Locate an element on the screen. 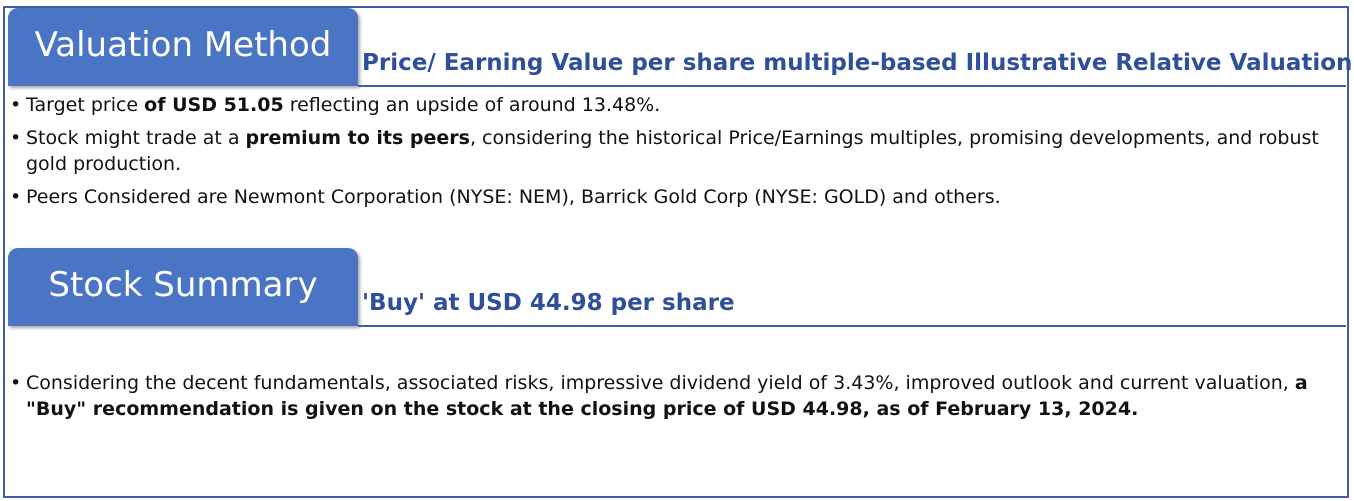 The image size is (1354, 501). valuation-method-title: Valuation Method is located at coordinates (183, 45).